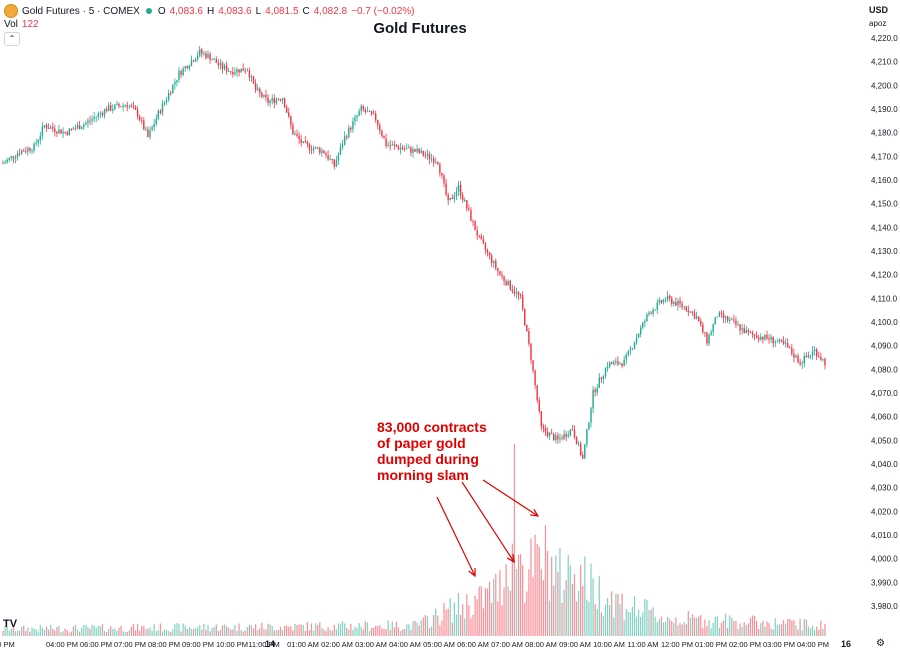 This screenshot has width=900, height=649. I want to click on scale-mode-label: apoz, so click(878, 23).